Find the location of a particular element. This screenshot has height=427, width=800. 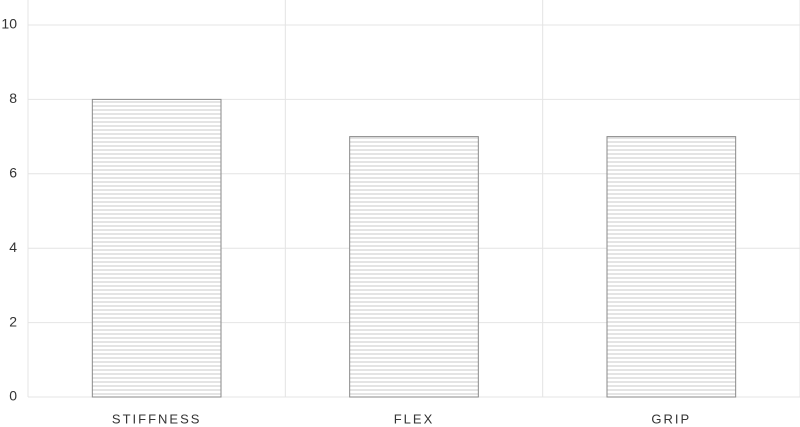

y-tick-label: 10 is located at coordinates (9, 24).